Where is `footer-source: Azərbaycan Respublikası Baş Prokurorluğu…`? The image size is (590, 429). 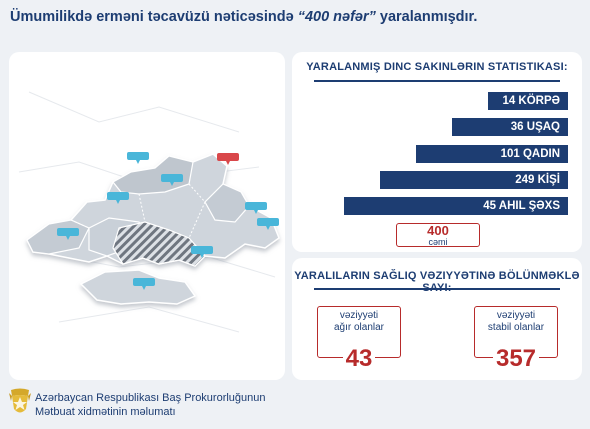 footer-source: Azərbaycan Respublikası Baş Prokurorluğu… is located at coordinates (150, 405).